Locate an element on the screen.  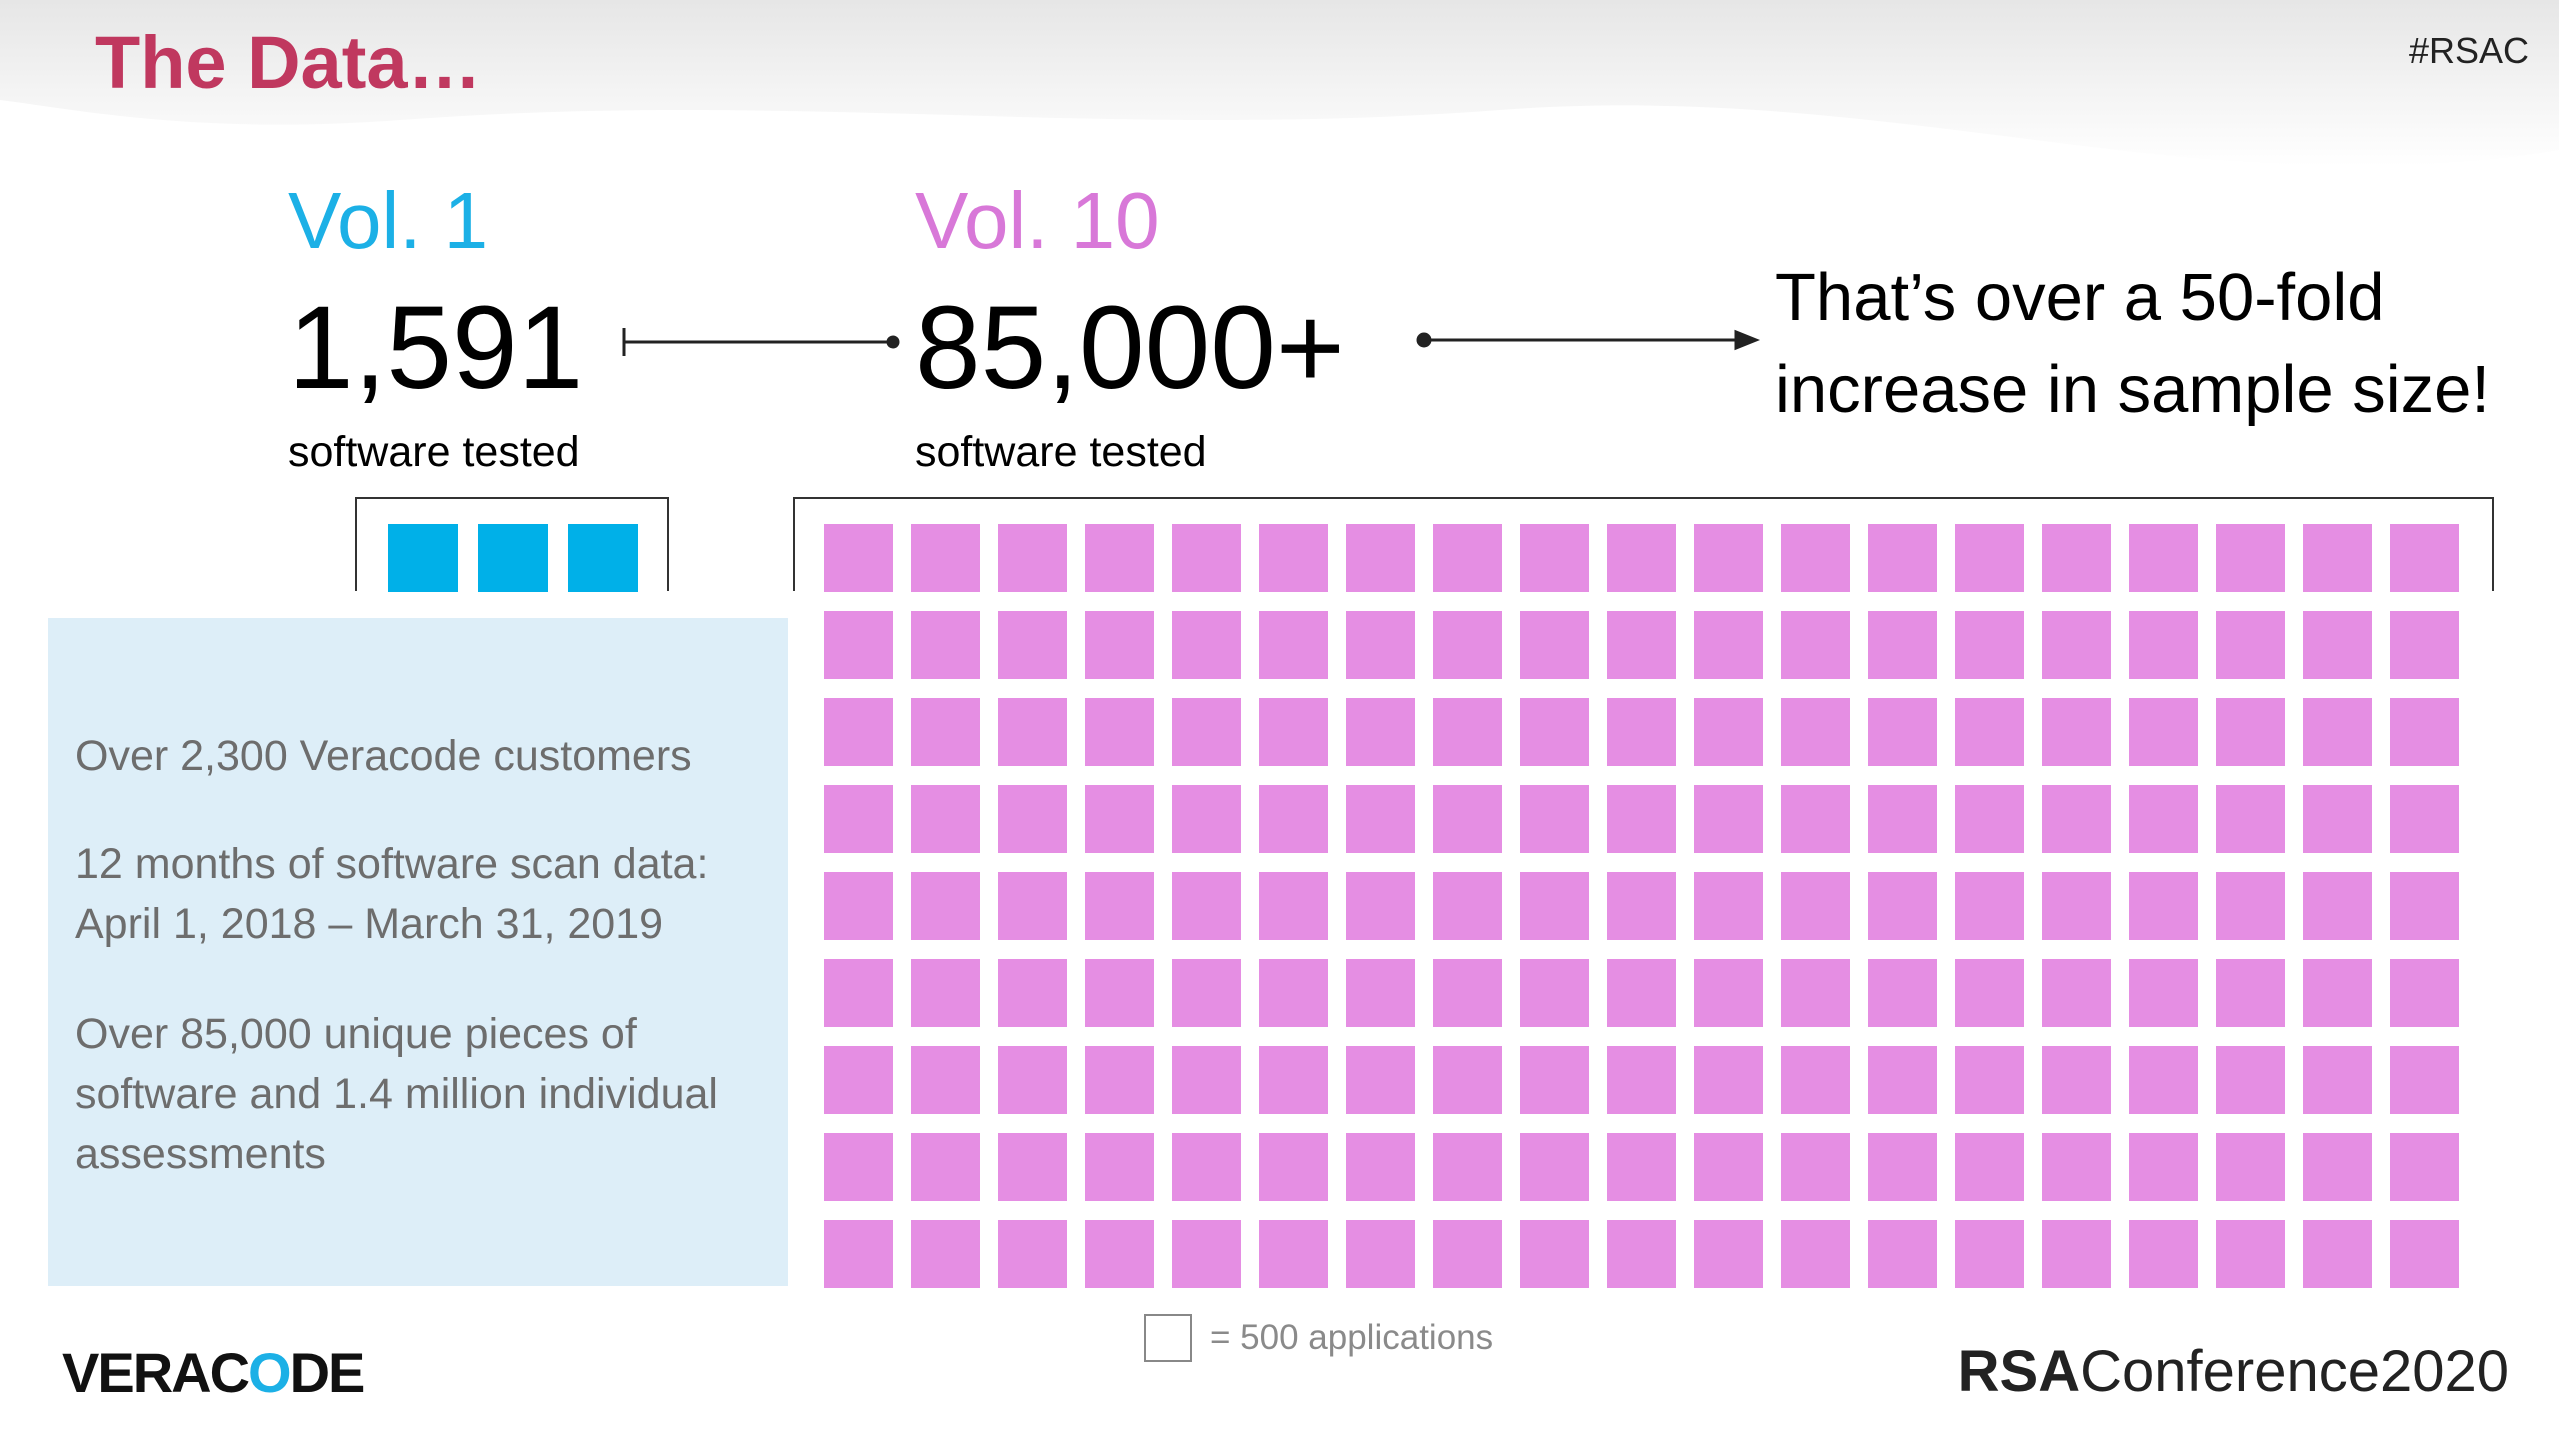
vol1-subtitle: software tested is located at coordinates (434, 452).